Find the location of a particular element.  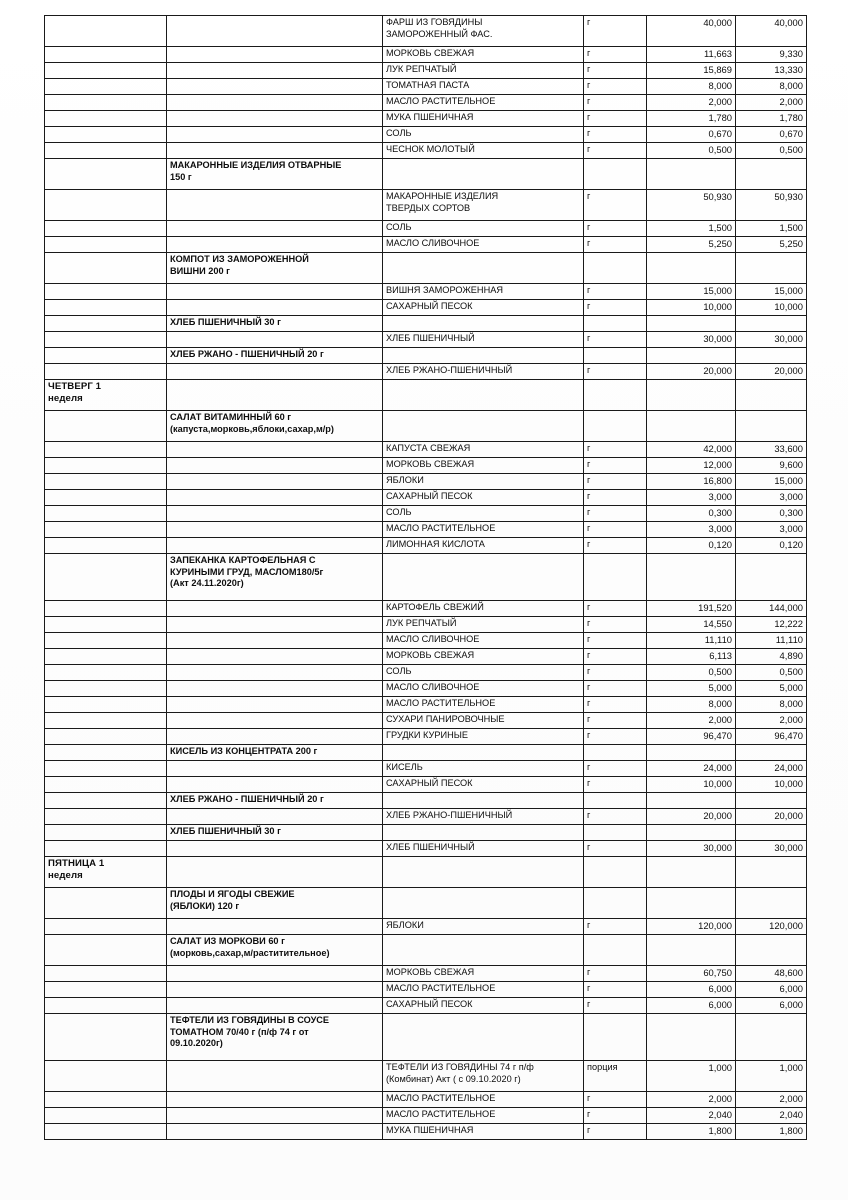

cell-product: ВИШНЯ ЗАМОРОЖЕННАЯ is located at coordinates (483, 291).